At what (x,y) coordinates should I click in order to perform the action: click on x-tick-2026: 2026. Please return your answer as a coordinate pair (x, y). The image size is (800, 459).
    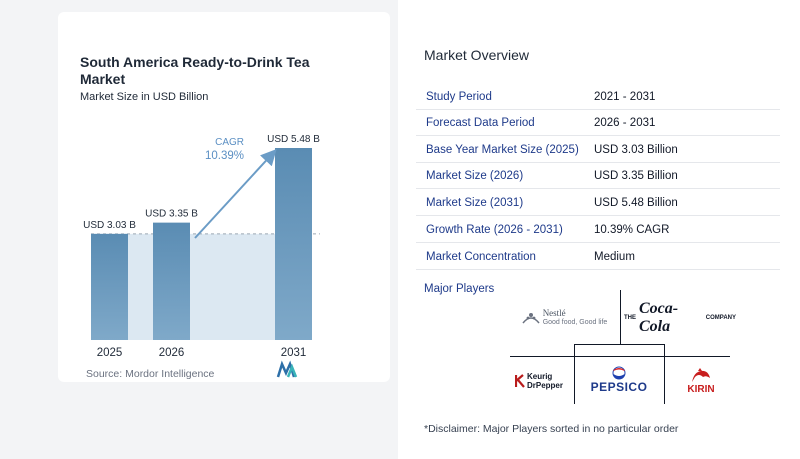
    Looking at the image, I should click on (172, 353).